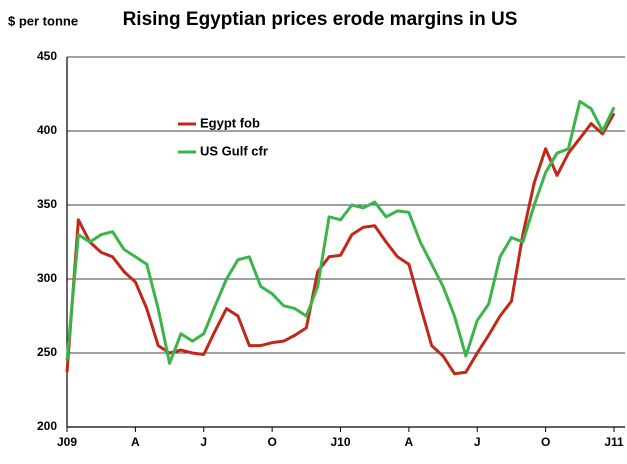 This screenshot has height=464, width=627. I want to click on y-tick-label: 400, so click(47, 130).